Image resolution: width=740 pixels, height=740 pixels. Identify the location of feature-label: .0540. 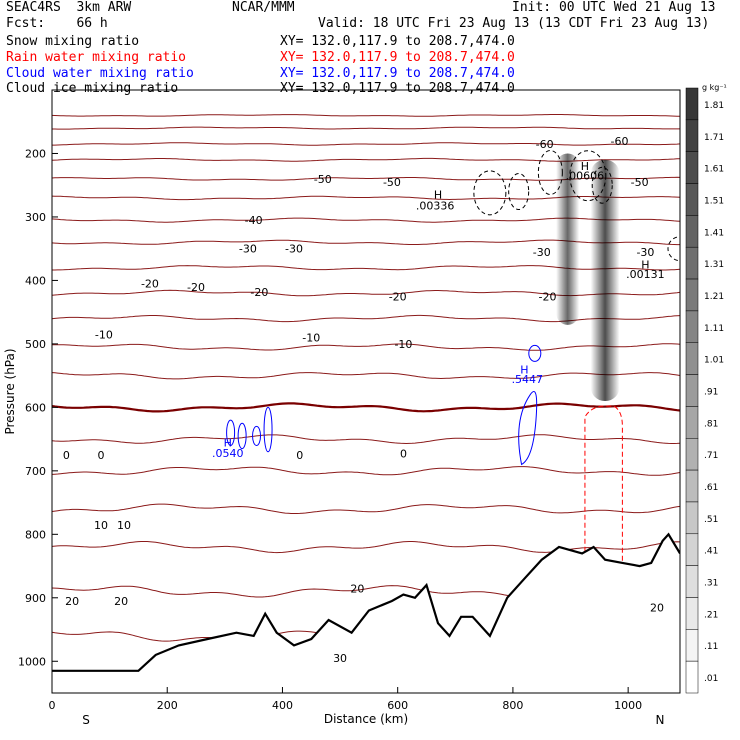
(228, 453).